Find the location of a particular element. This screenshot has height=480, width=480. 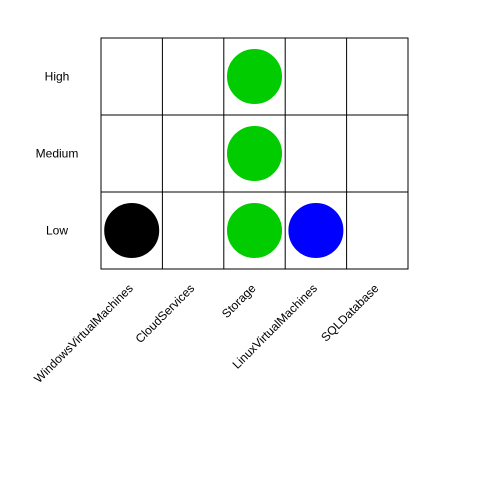

y-tick-labels: Low Medium High is located at coordinates (57, 154).